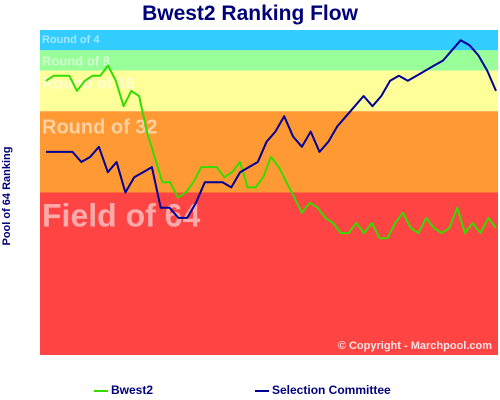 Image resolution: width=500 pixels, height=400 pixels. I want to click on copyright-notice: © Copyright - Marchpool.com, so click(414, 346).